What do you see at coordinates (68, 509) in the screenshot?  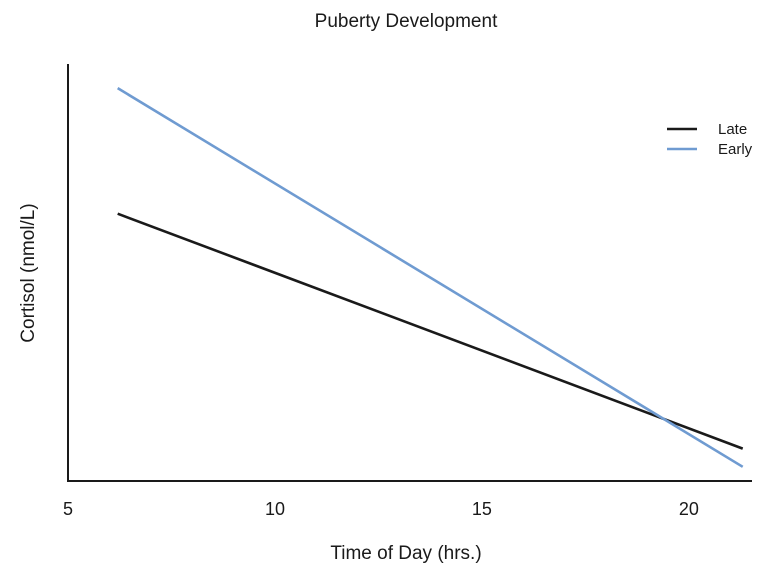 I see `x-tick-label: 5` at bounding box center [68, 509].